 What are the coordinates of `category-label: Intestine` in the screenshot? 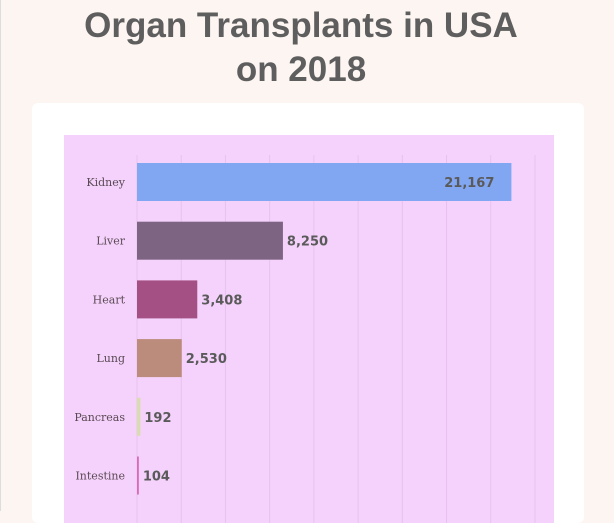 It's located at (100, 476).